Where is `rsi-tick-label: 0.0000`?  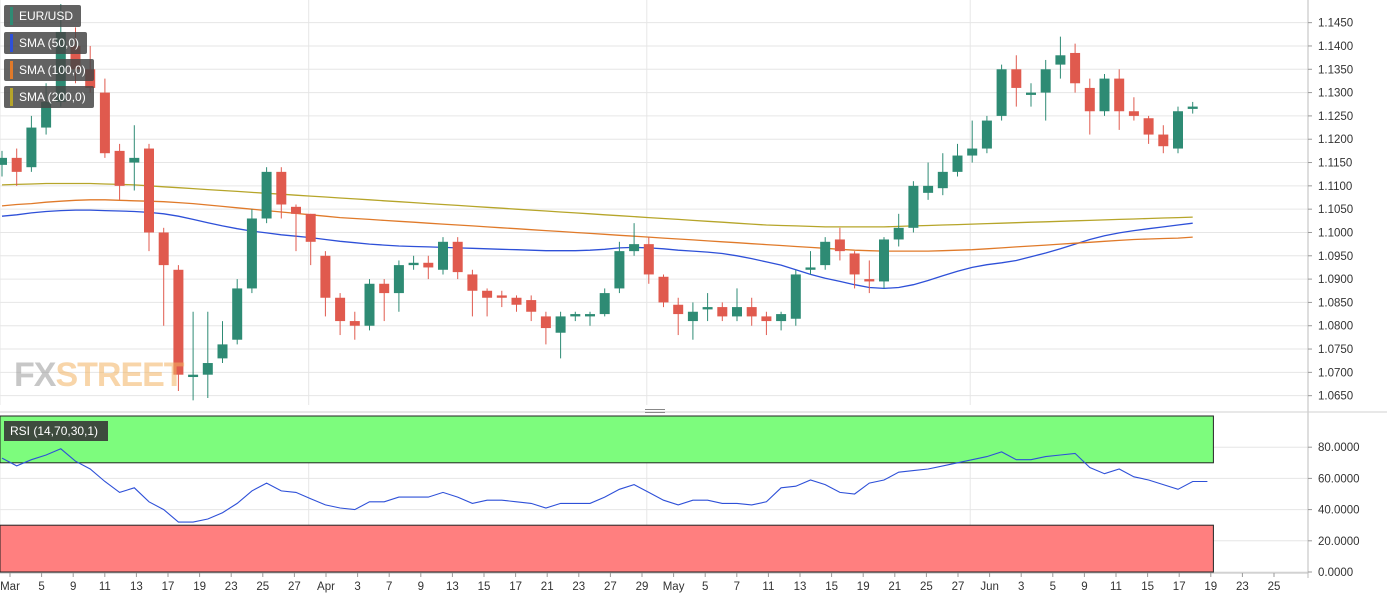 rsi-tick-label: 0.0000 is located at coordinates (1335, 573).